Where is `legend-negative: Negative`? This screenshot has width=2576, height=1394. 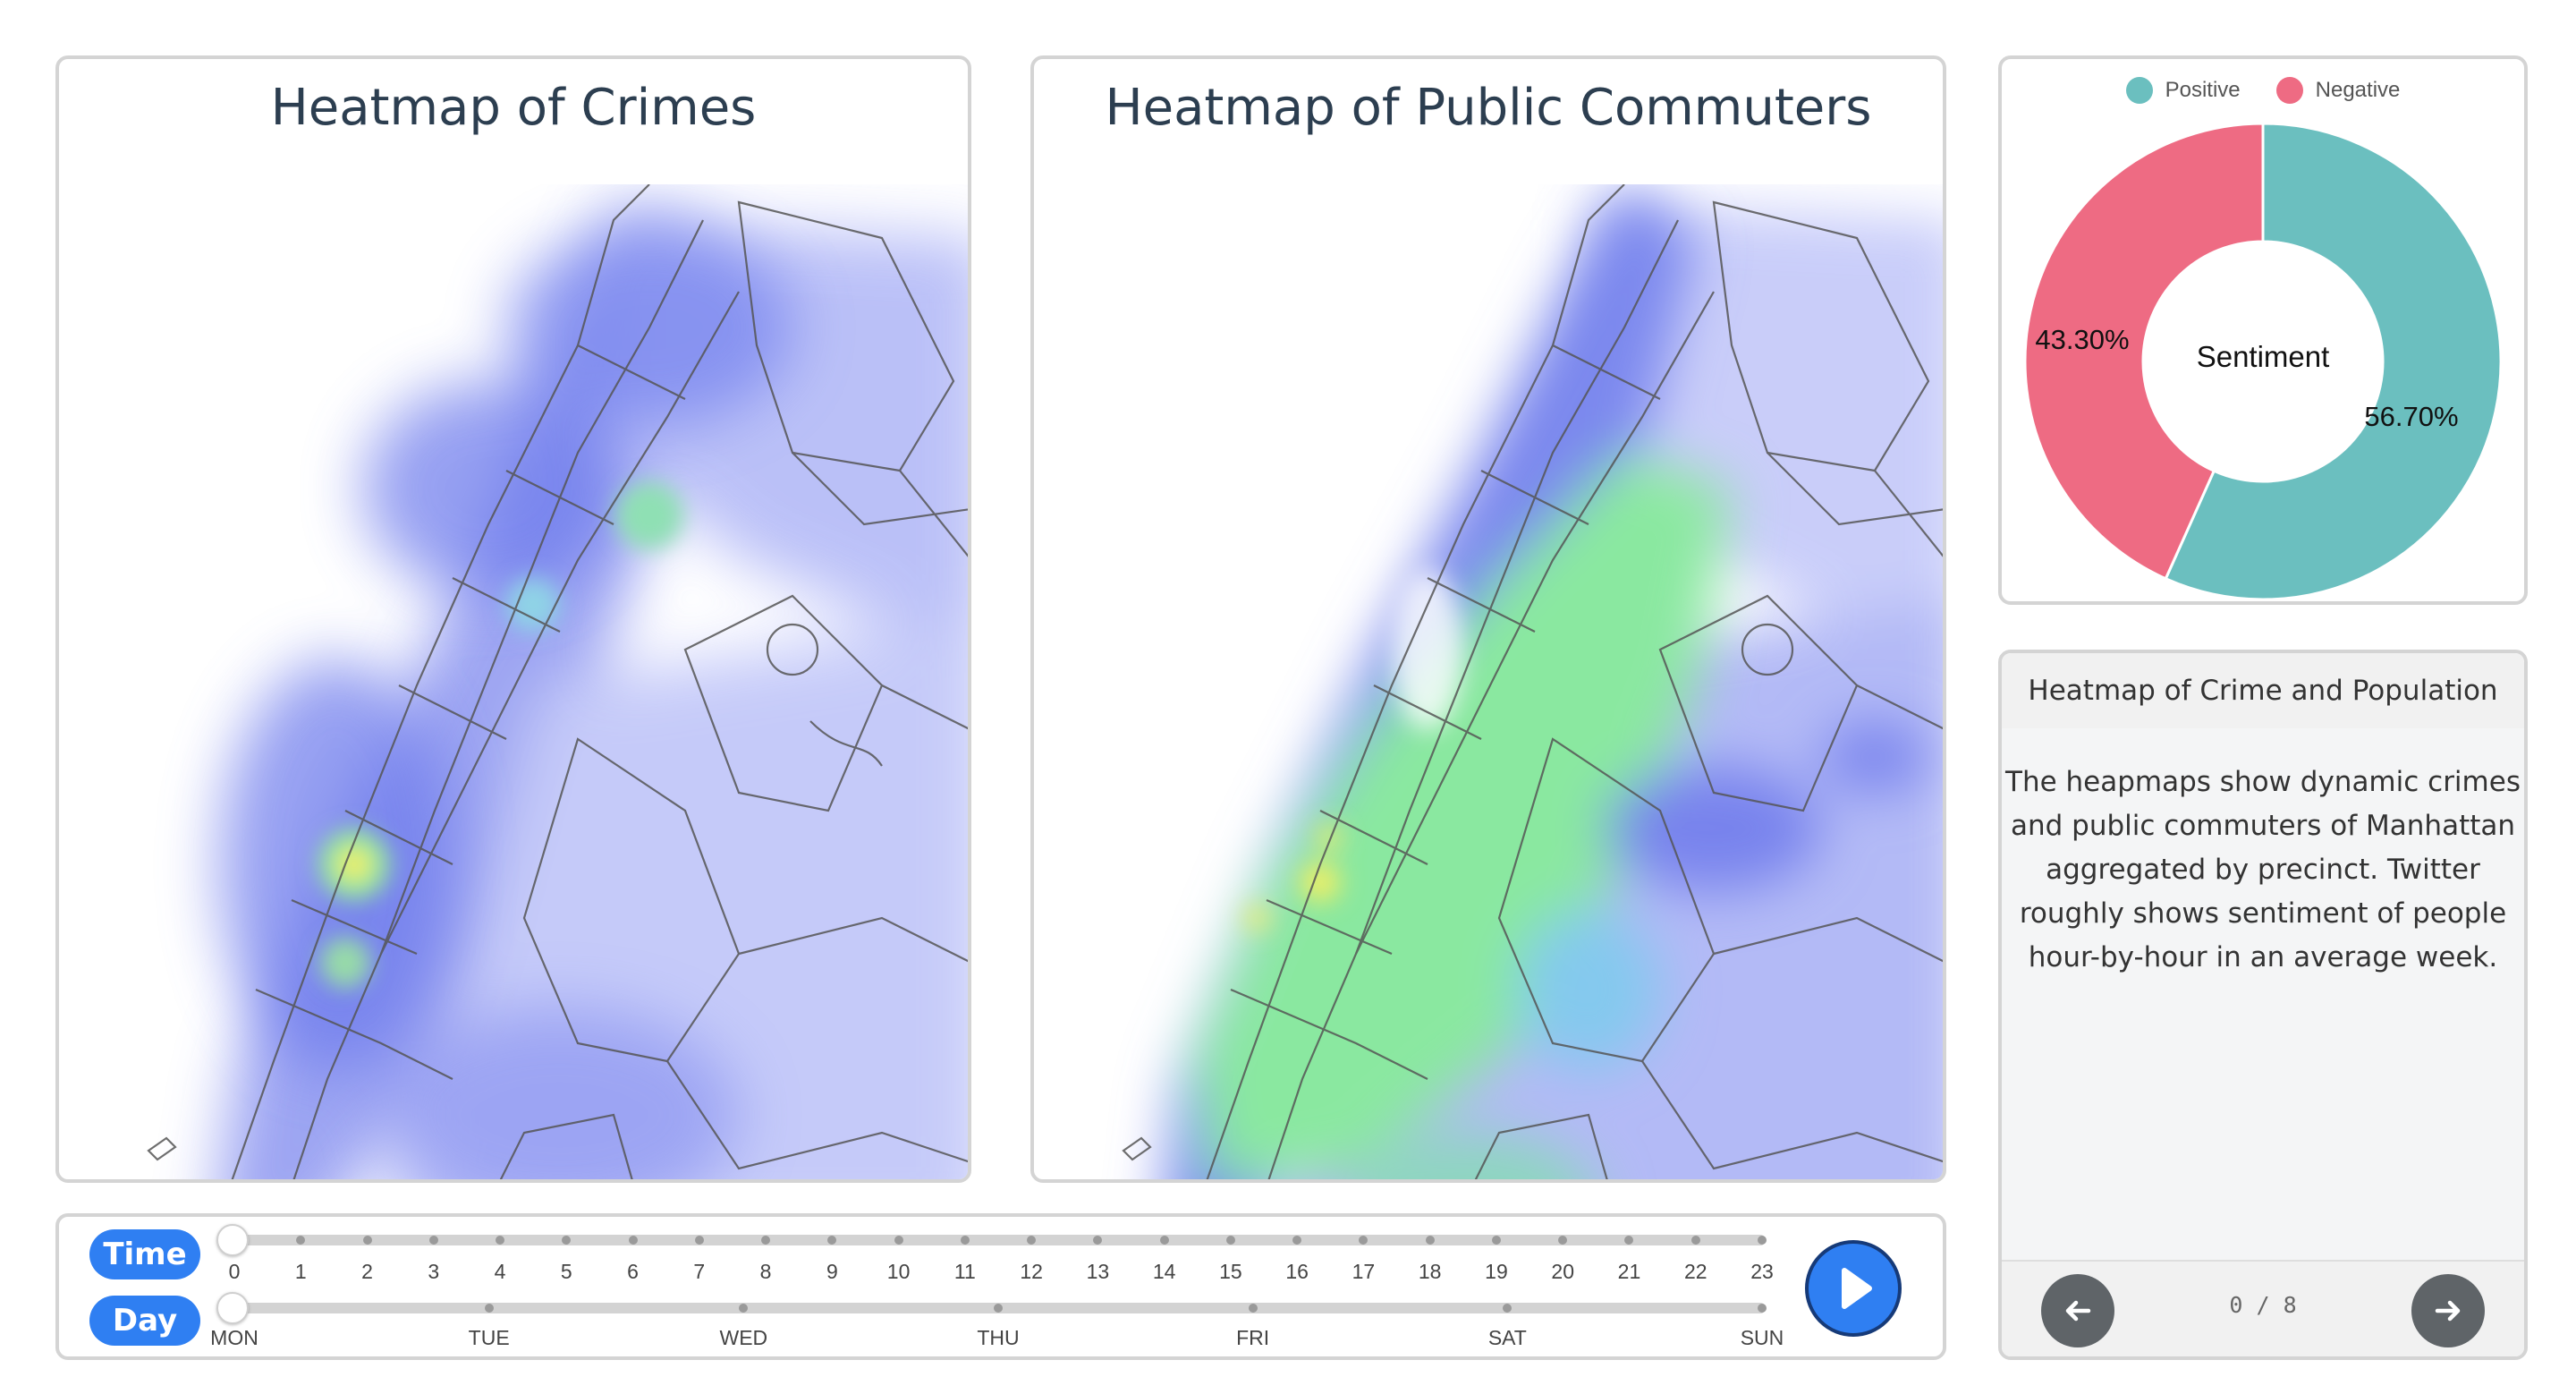
legend-negative: Negative is located at coordinates (2338, 91).